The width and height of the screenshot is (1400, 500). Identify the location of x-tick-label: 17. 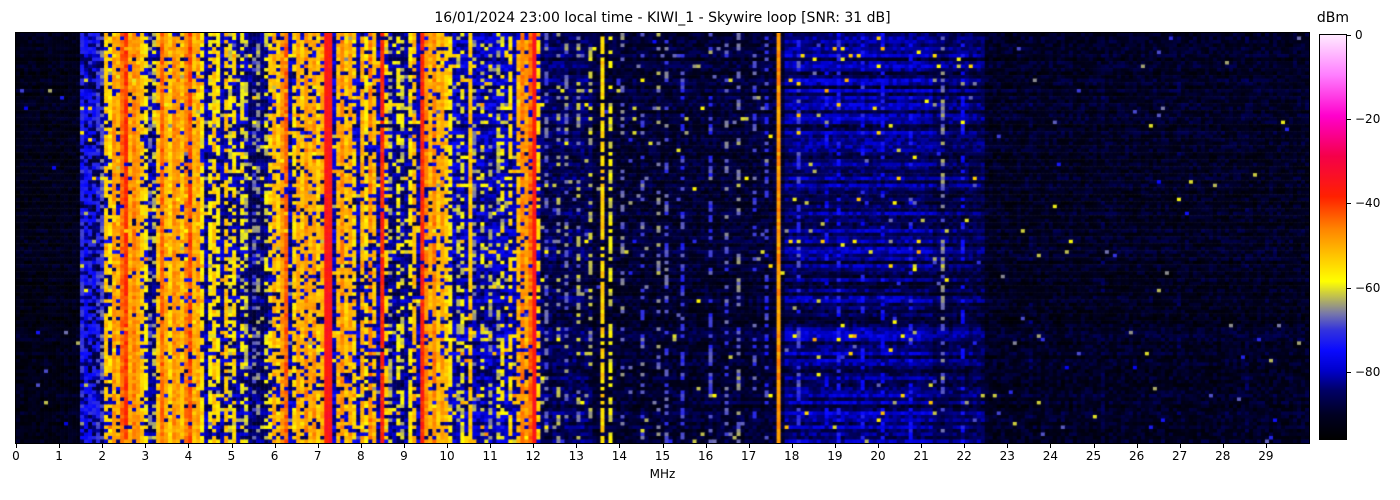
(749, 456).